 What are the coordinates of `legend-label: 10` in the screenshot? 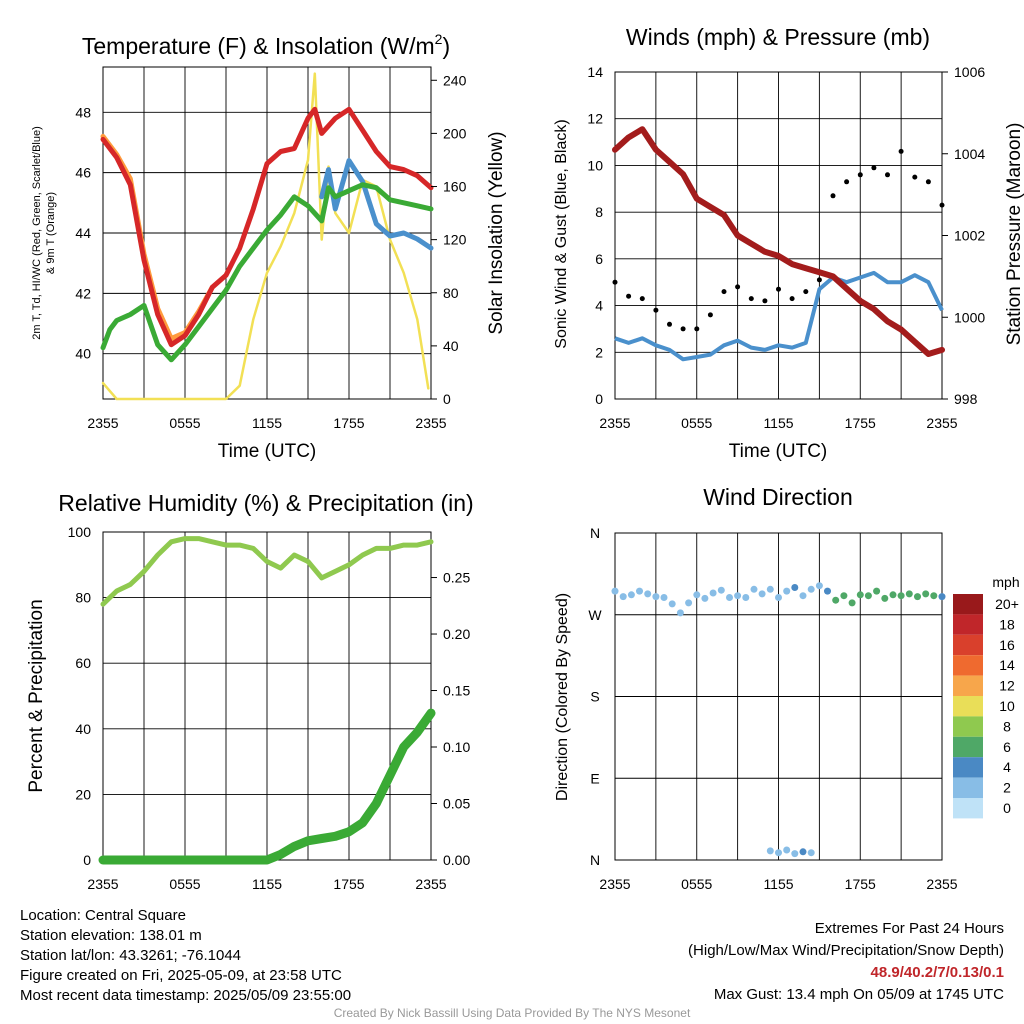 It's located at (1007, 706).